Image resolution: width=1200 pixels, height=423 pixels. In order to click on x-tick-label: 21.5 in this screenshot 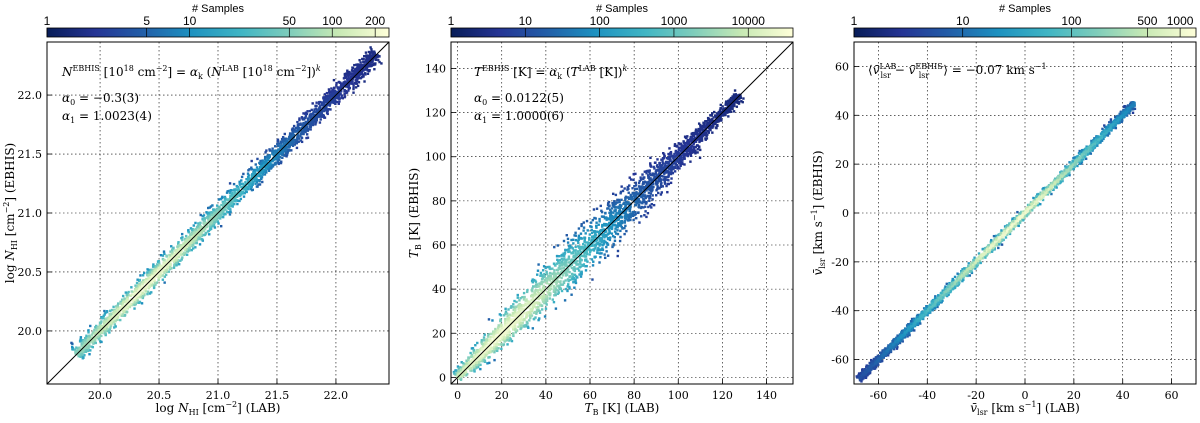, I will do `click(277, 395)`.